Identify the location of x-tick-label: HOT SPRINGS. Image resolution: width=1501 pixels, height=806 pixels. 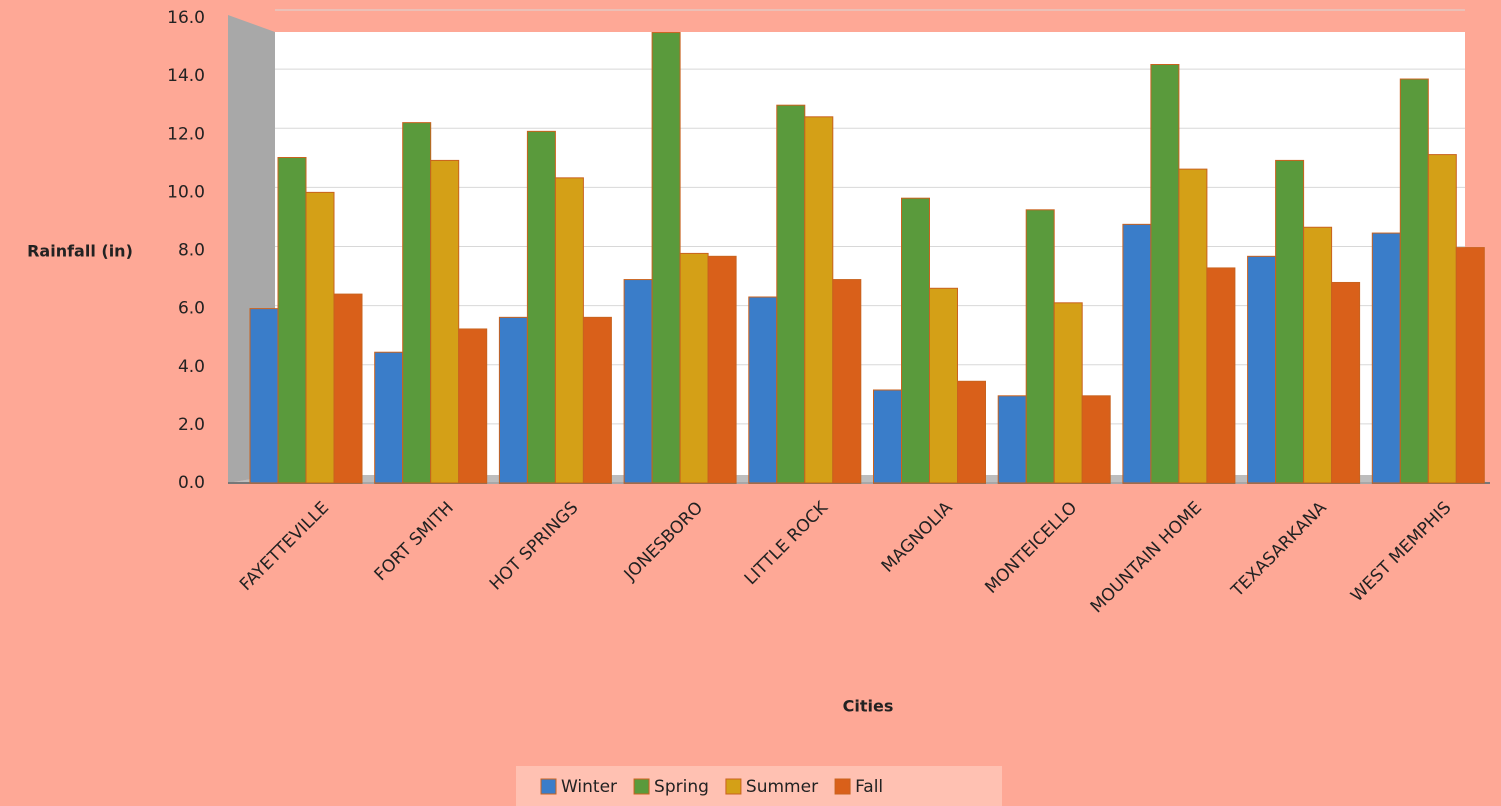
(534, 546).